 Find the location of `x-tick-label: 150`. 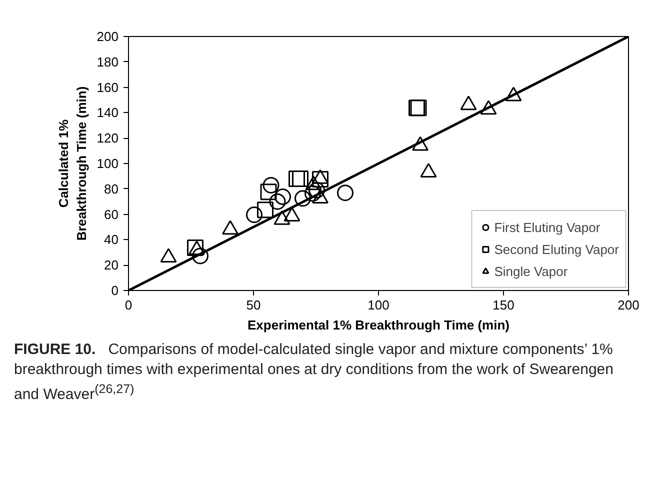

x-tick-label: 150 is located at coordinates (503, 305).